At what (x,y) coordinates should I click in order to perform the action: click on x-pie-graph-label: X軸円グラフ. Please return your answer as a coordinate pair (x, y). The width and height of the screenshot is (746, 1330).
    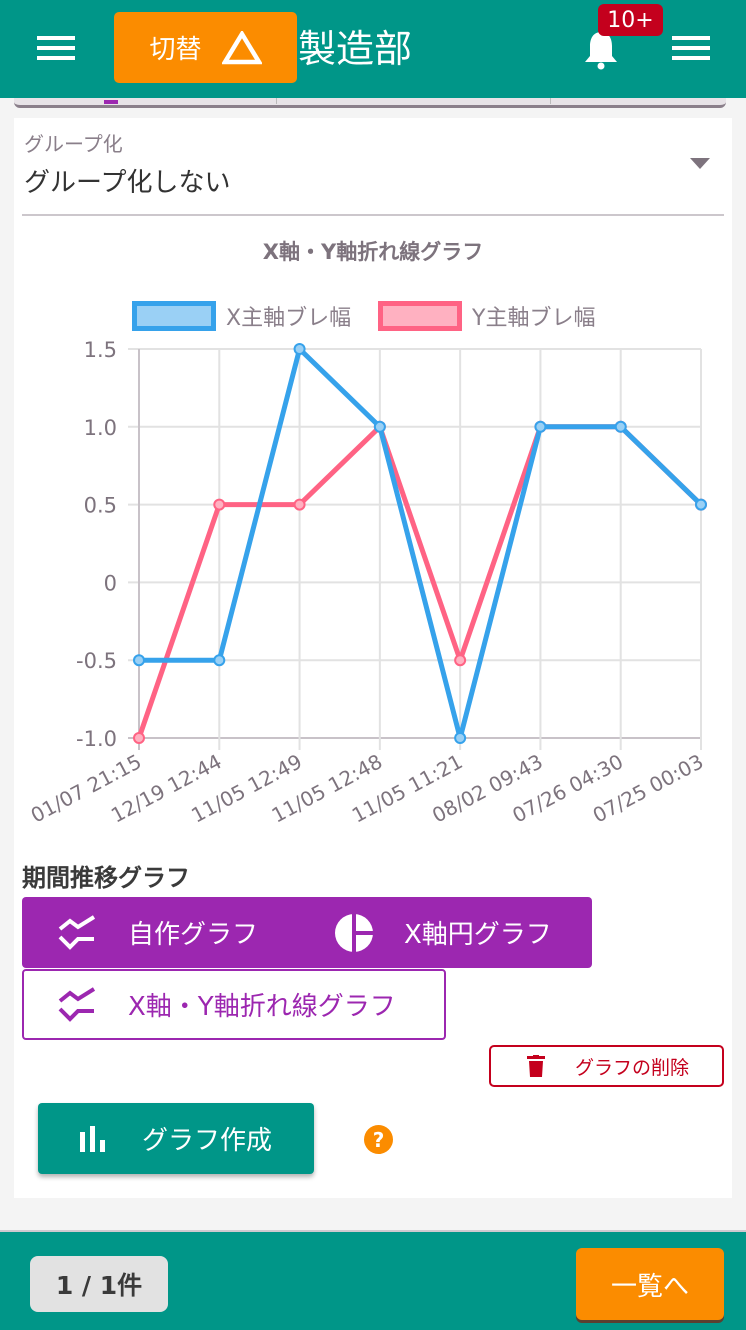
    Looking at the image, I should click on (478, 935).